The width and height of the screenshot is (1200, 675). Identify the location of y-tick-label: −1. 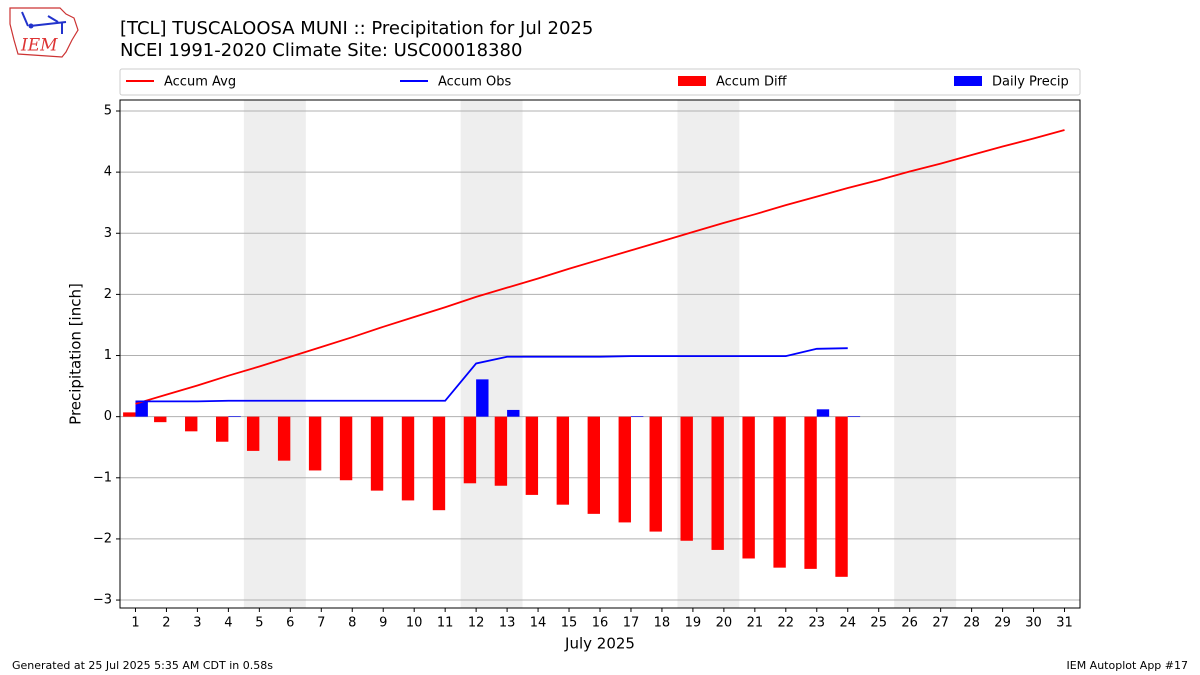
(102, 477).